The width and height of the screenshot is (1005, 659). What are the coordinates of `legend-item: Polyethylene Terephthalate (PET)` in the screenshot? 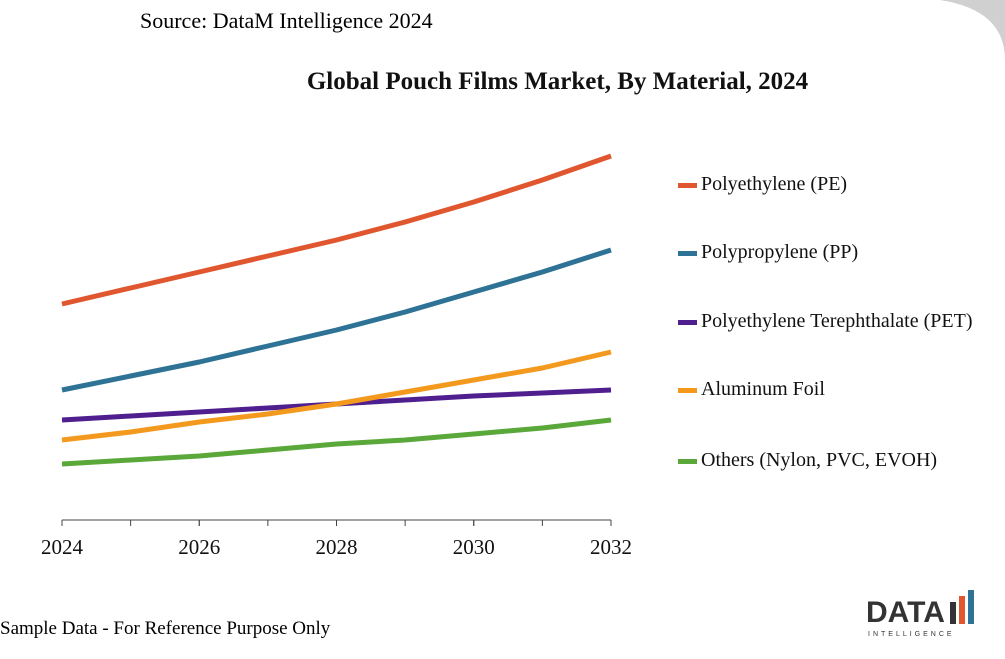 It's located at (828, 321).